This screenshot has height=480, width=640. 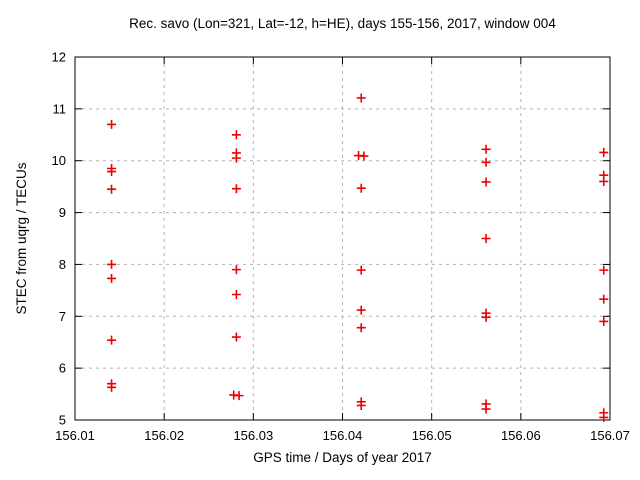 What do you see at coordinates (253, 435) in the screenshot?
I see `x-tick-label: 156.03` at bounding box center [253, 435].